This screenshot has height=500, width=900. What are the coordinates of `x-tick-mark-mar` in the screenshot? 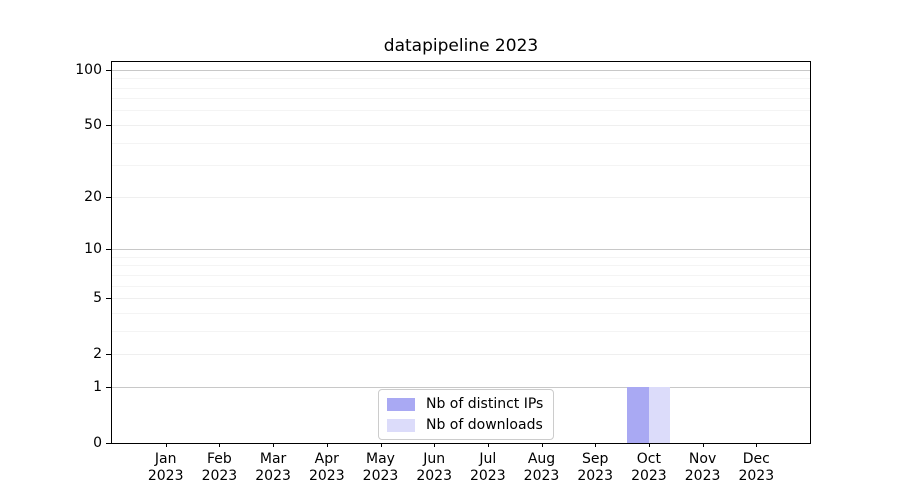 It's located at (274, 445).